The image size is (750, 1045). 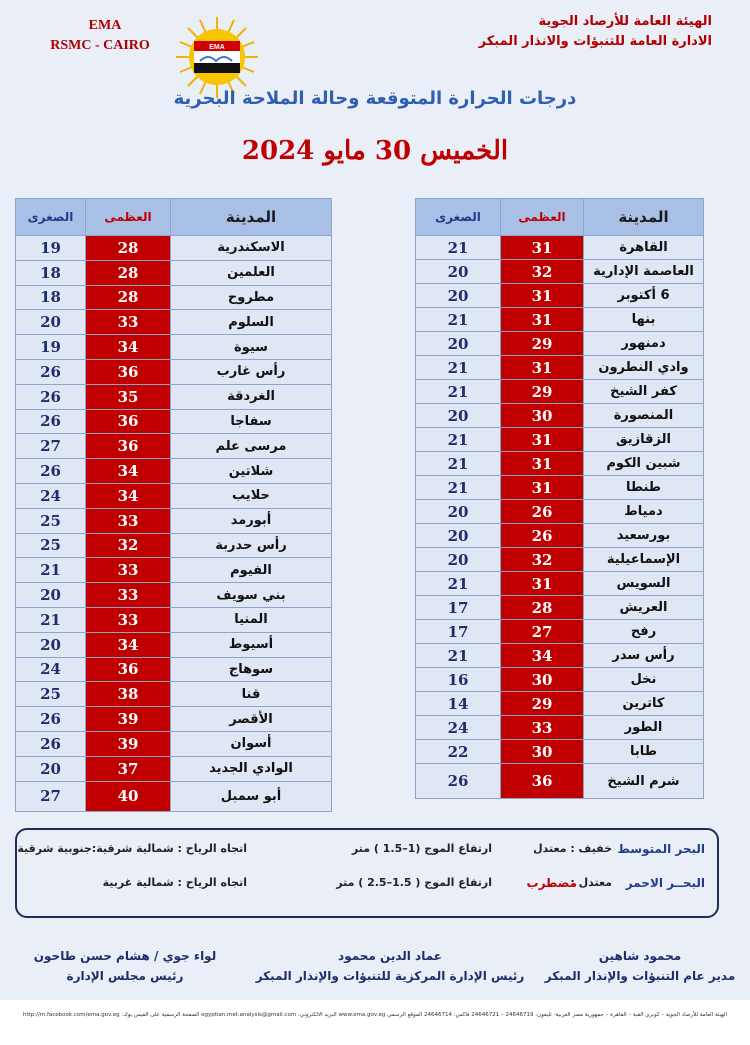 I want to click on table-cell: 29, so click(x=542, y=703).